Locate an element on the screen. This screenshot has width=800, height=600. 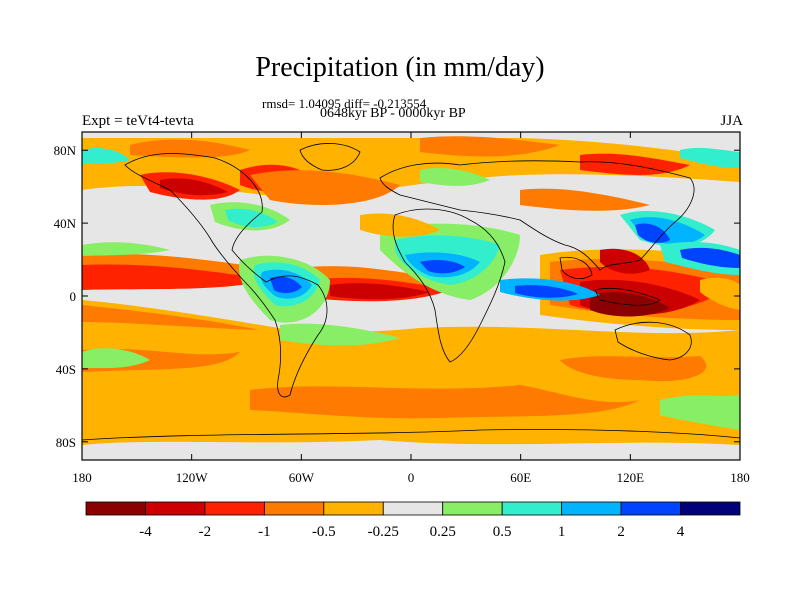
lon-tick-label: 60E is located at coordinates (520, 477).